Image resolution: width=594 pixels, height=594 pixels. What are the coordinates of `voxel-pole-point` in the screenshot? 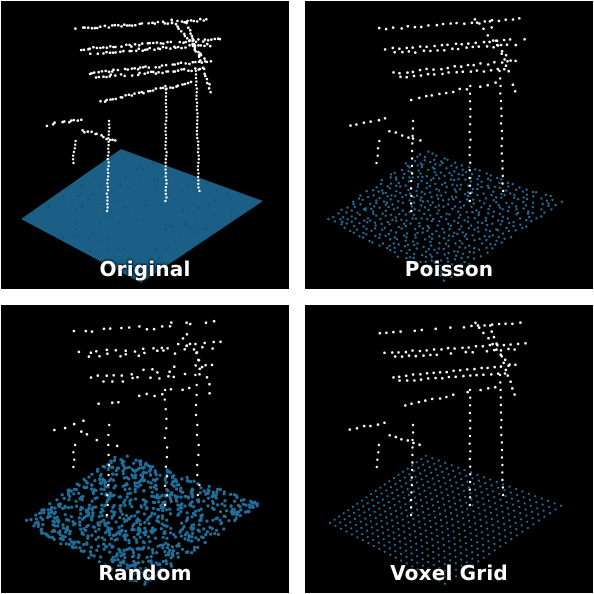 It's located at (412, 462).